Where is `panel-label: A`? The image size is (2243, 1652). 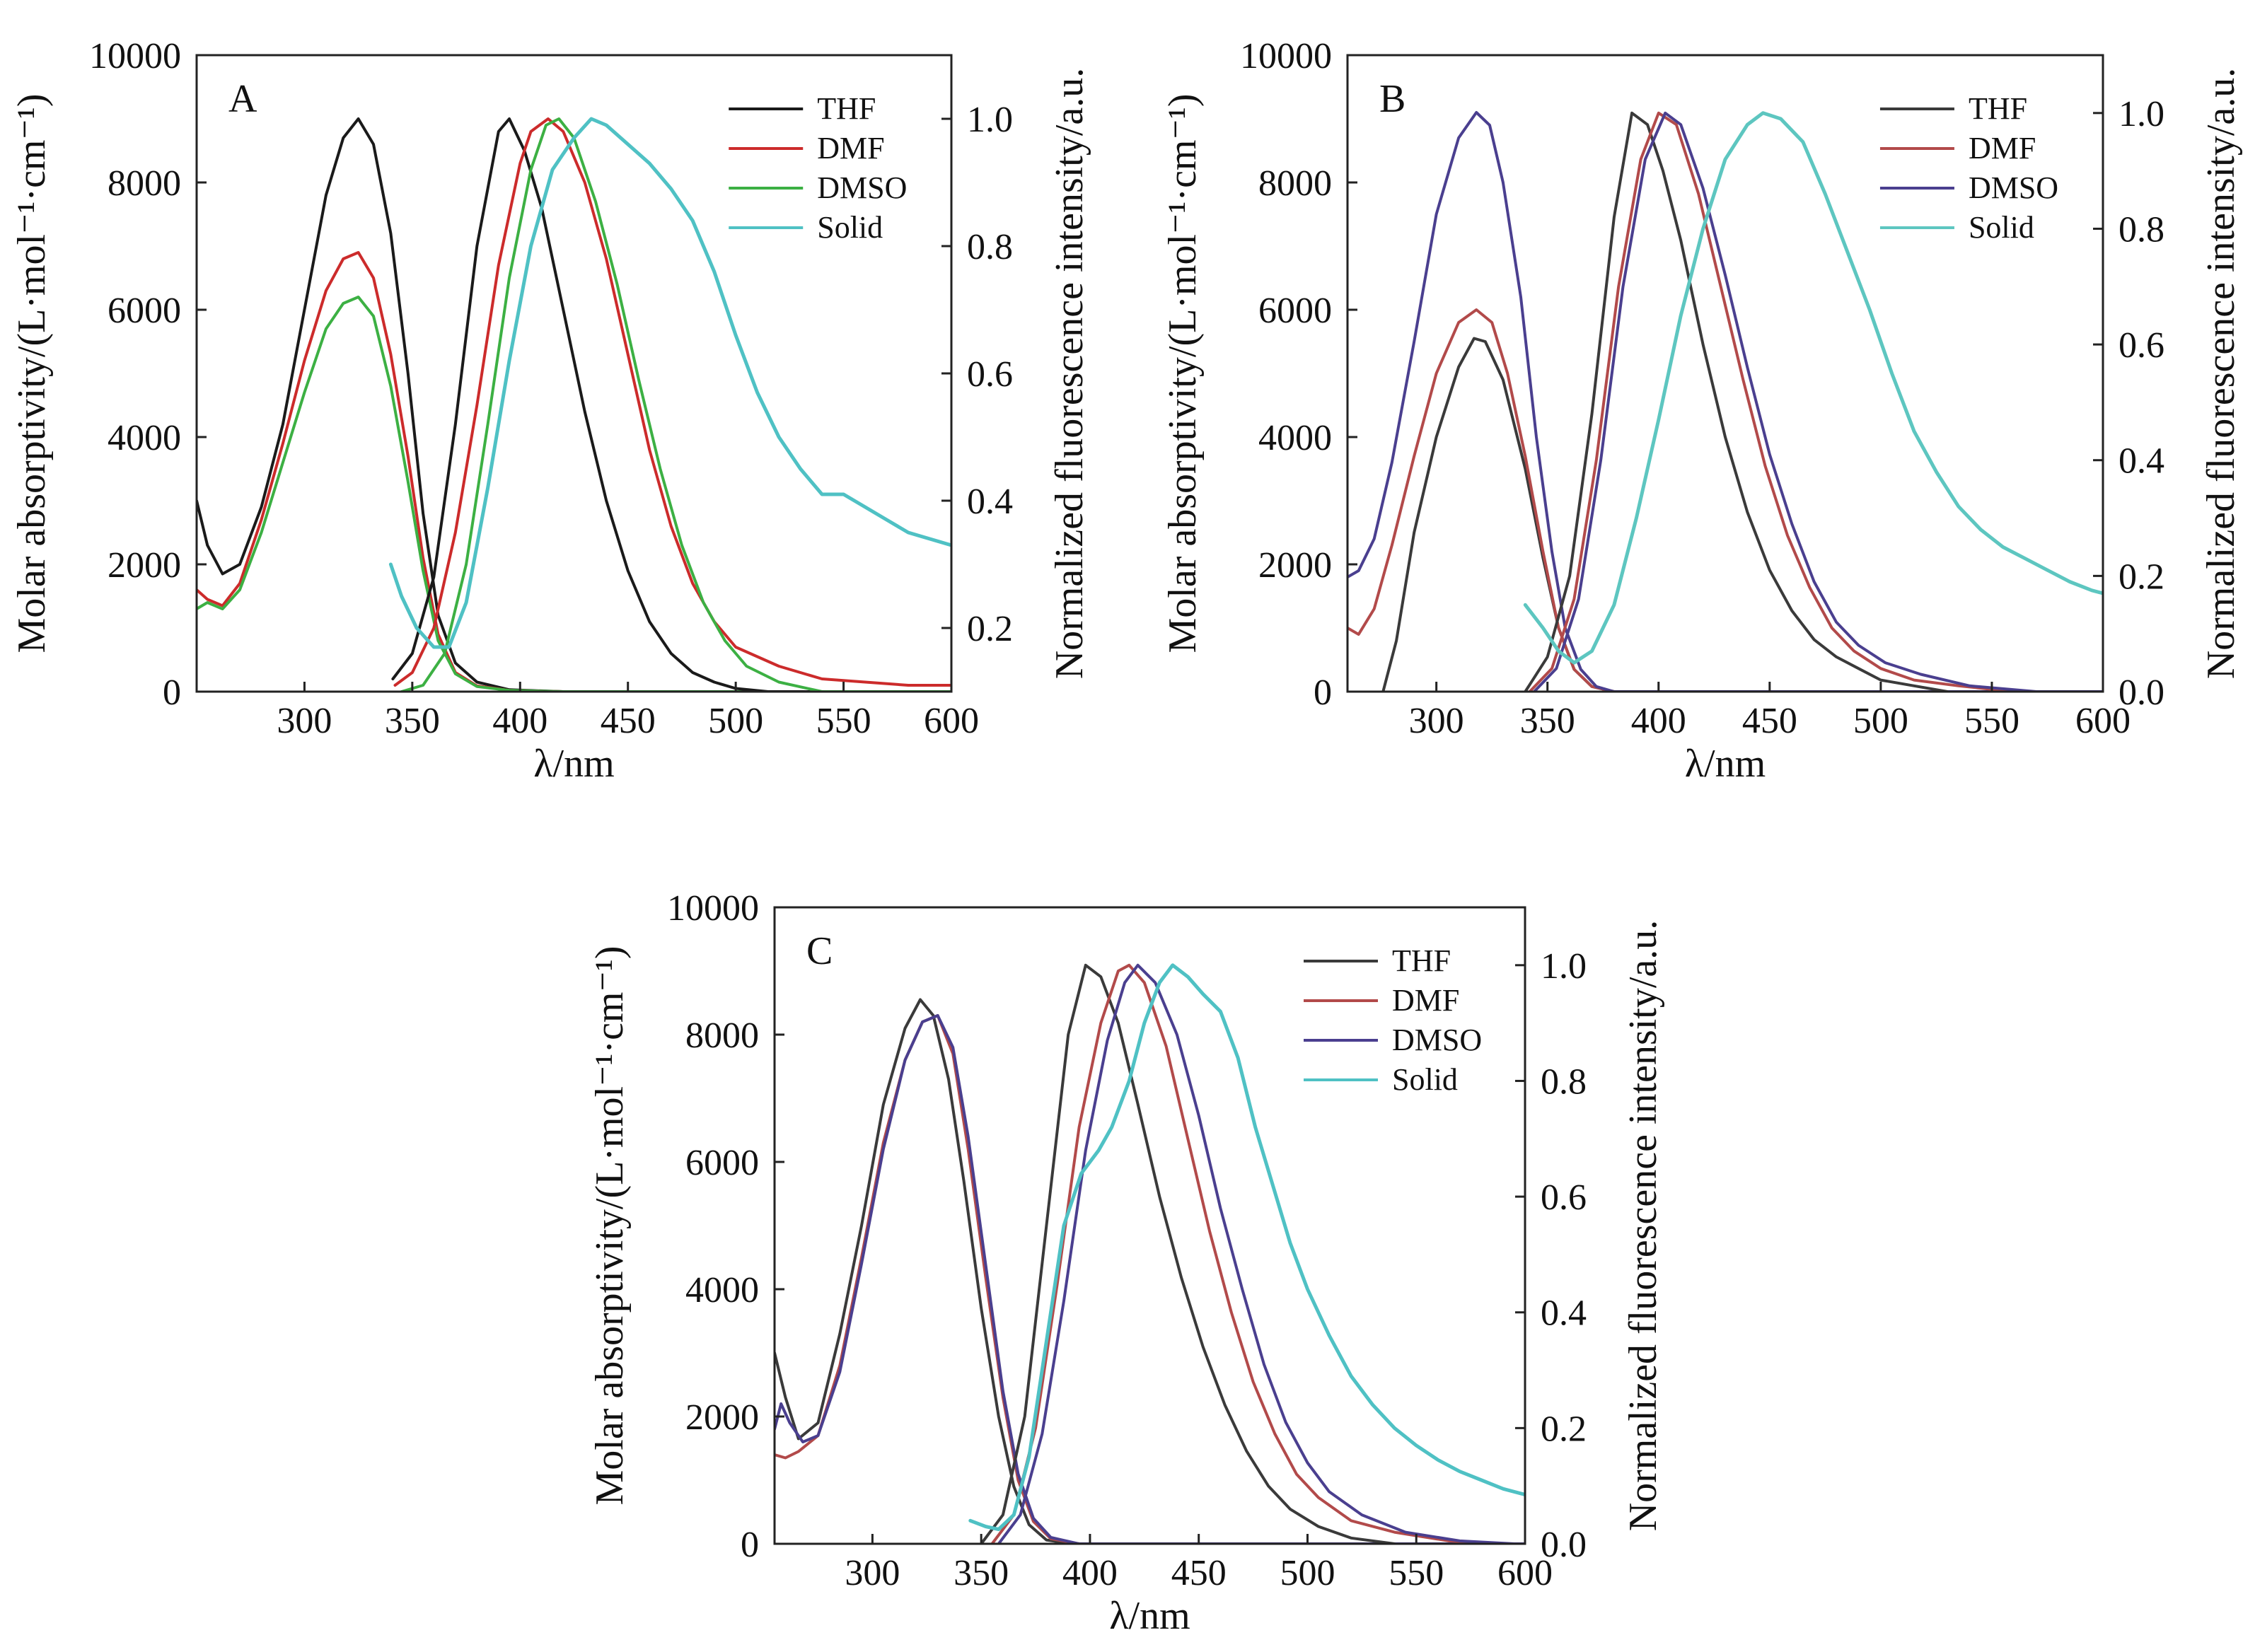 panel-label: A is located at coordinates (242, 99).